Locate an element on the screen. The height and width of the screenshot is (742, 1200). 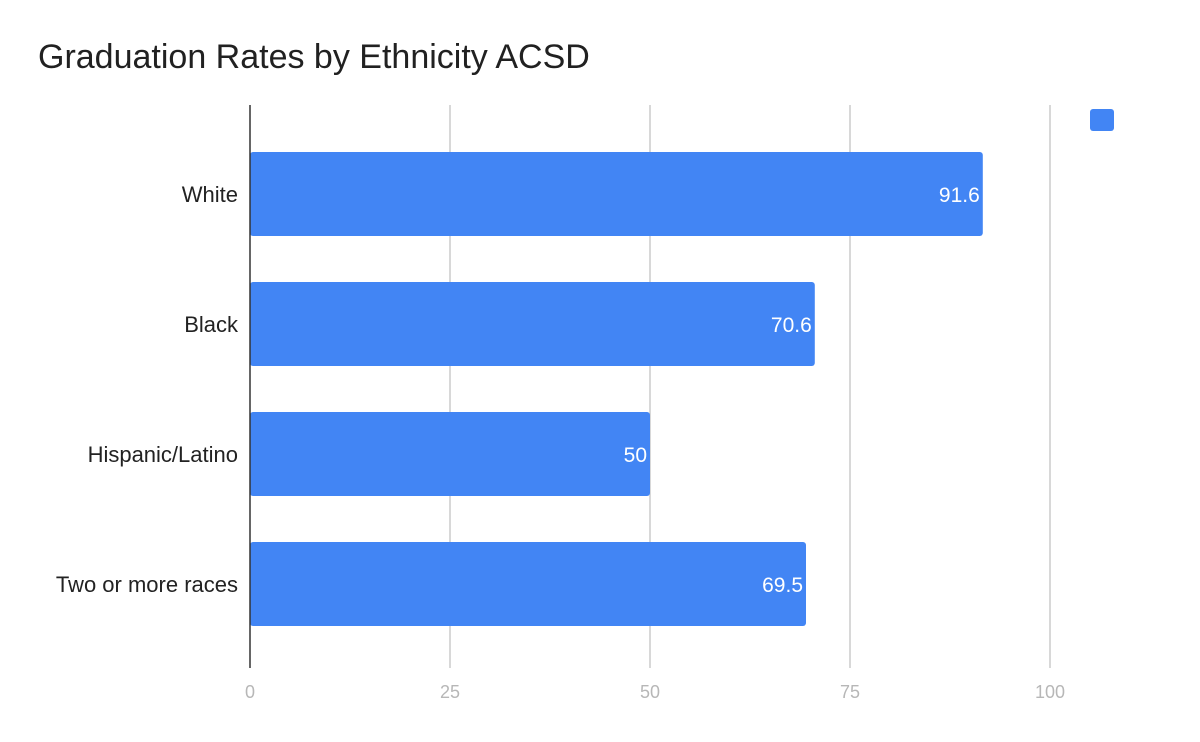
bar-white is located at coordinates (616, 194).